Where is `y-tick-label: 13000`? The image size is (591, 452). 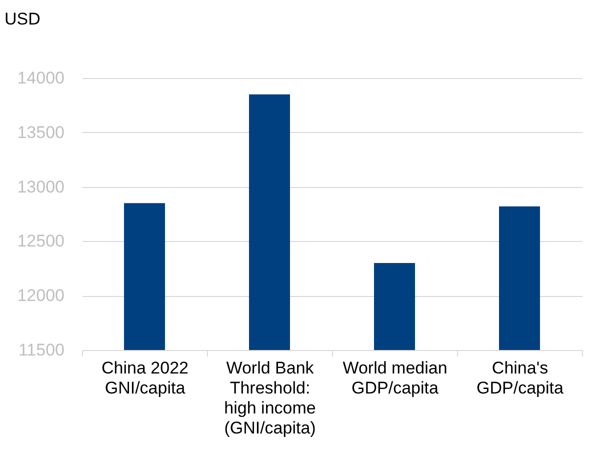 y-tick-label: 13000 is located at coordinates (40, 186).